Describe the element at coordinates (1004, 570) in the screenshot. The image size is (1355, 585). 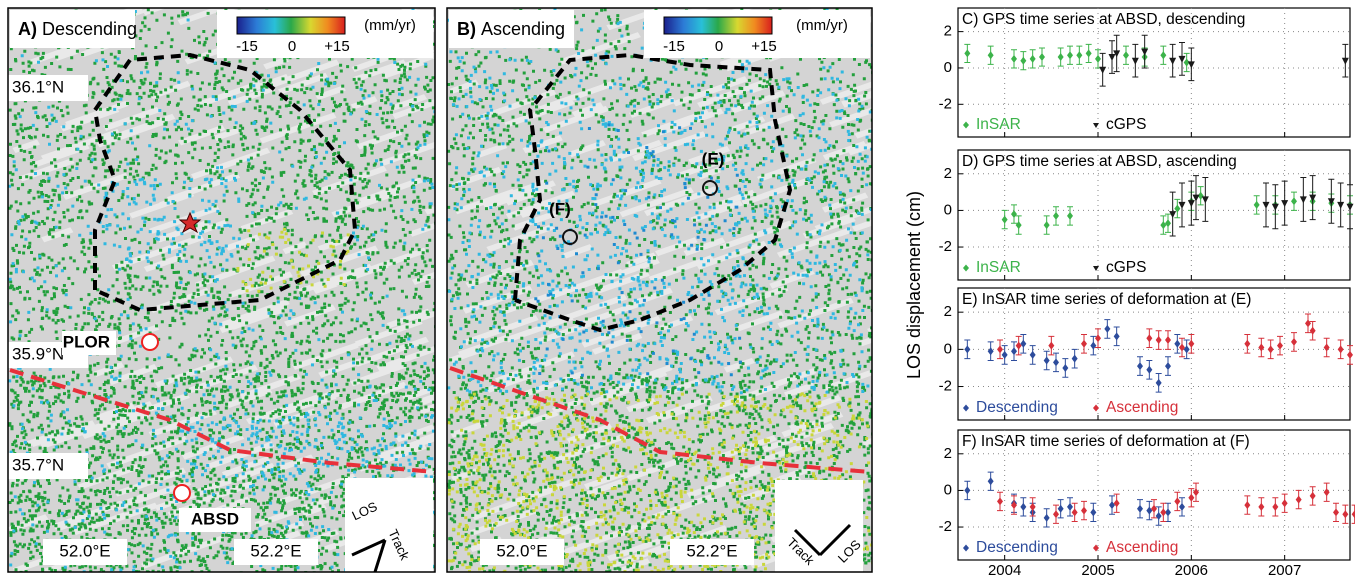
I see `x-tick-label: 2004` at that location.